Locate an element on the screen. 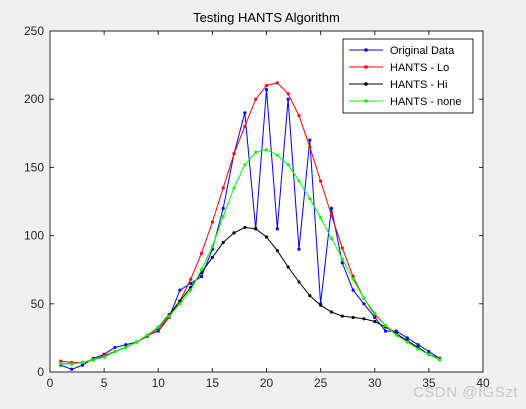 The image size is (526, 409). chart-title: Testing HANTS Algorithm is located at coordinates (266, 17).